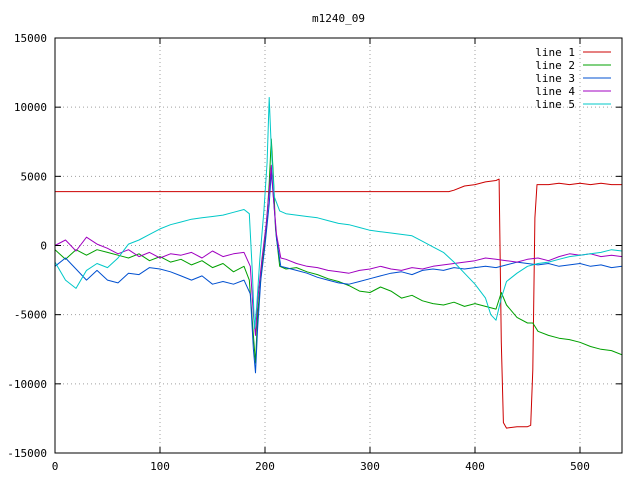 This screenshot has height=480, width=640. I want to click on legend-label: line 2, so click(555, 65).